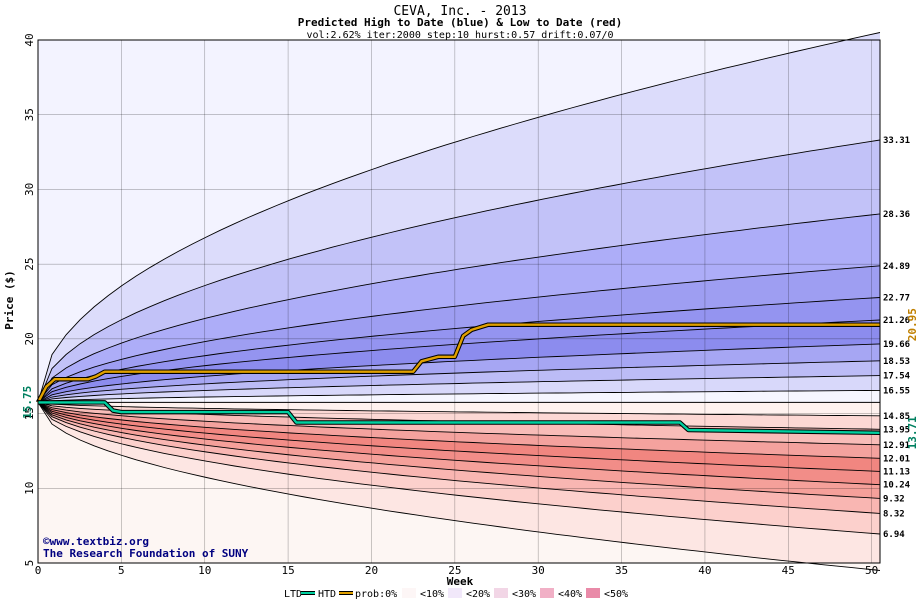 The width and height of the screenshot is (920, 600). Describe the element at coordinates (27, 402) in the screenshot. I see `start-price-label: 15.75` at that location.